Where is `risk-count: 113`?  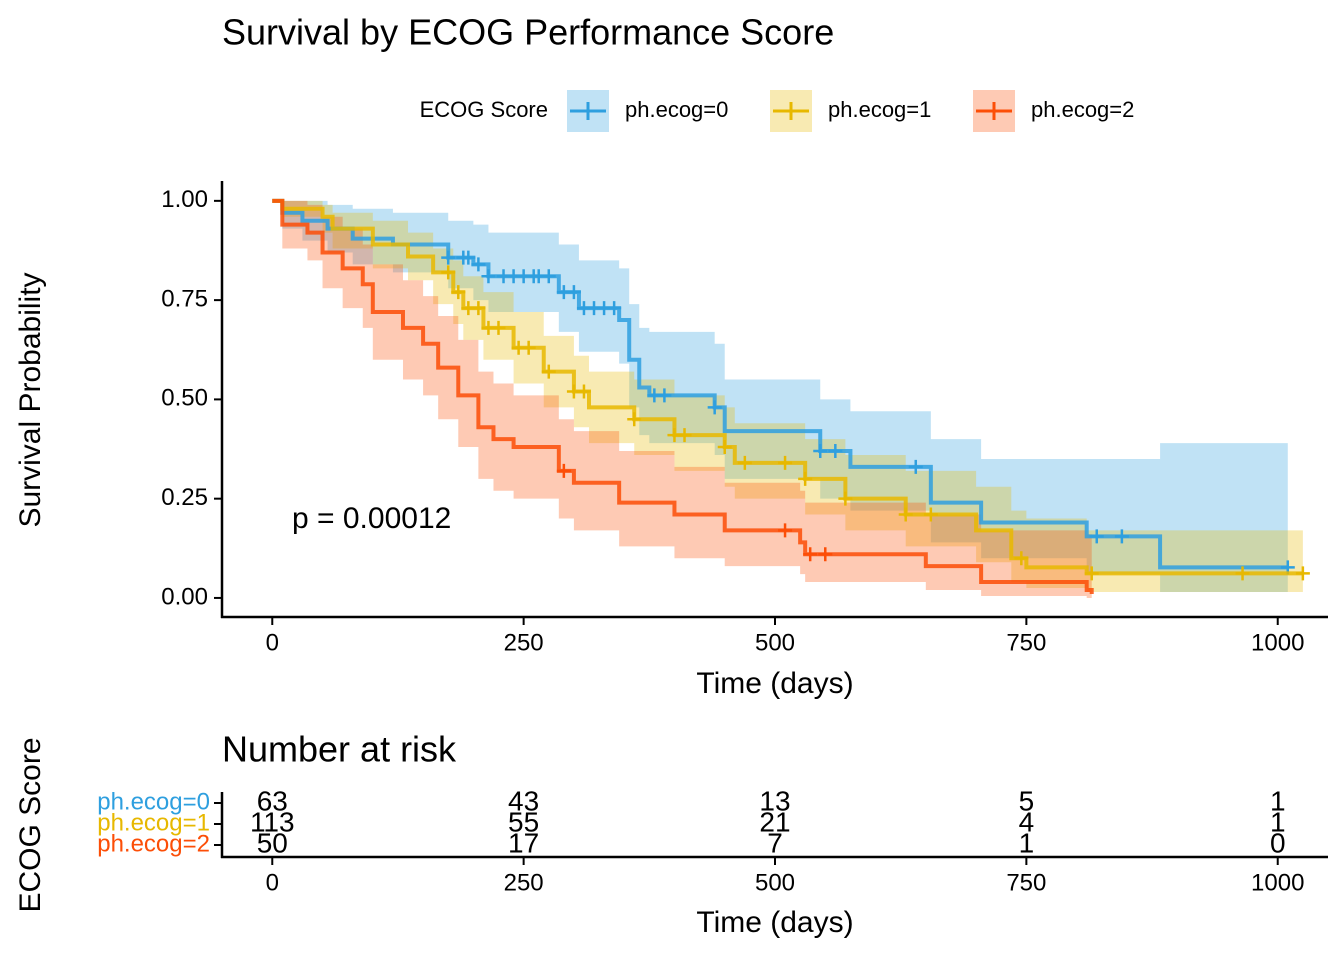
risk-count: 113 is located at coordinates (272, 821).